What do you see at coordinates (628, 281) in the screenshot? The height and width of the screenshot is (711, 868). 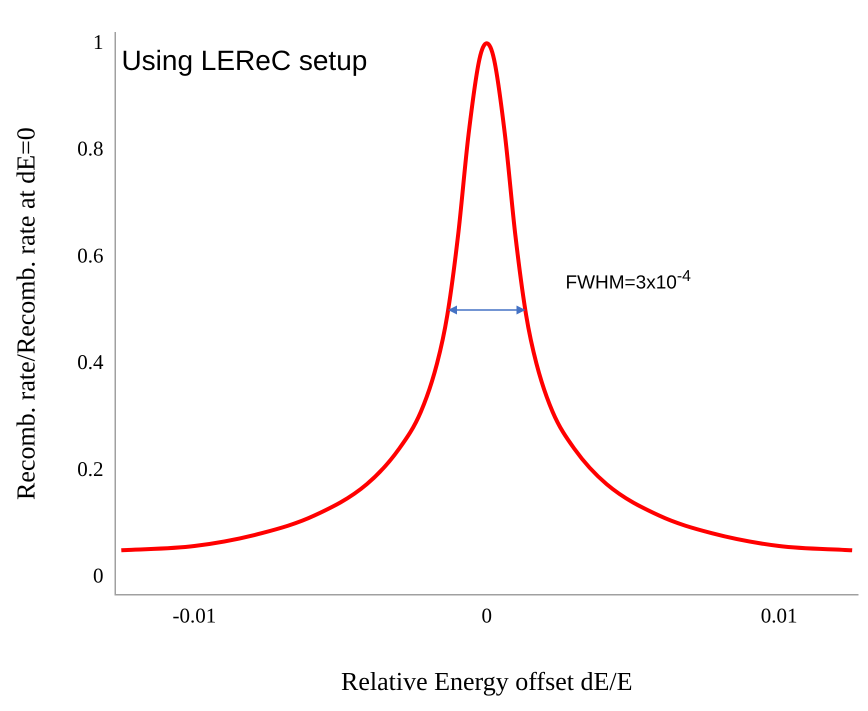 I see `annotation: FWHM=3x10$^{-4}$` at bounding box center [628, 281].